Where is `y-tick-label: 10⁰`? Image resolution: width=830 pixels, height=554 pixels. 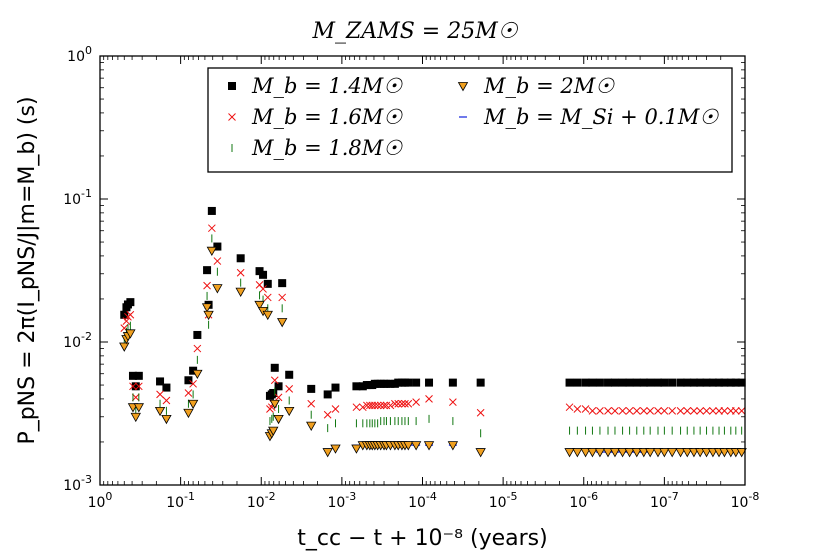 y-tick-label: 10⁰ is located at coordinates (79, 54).